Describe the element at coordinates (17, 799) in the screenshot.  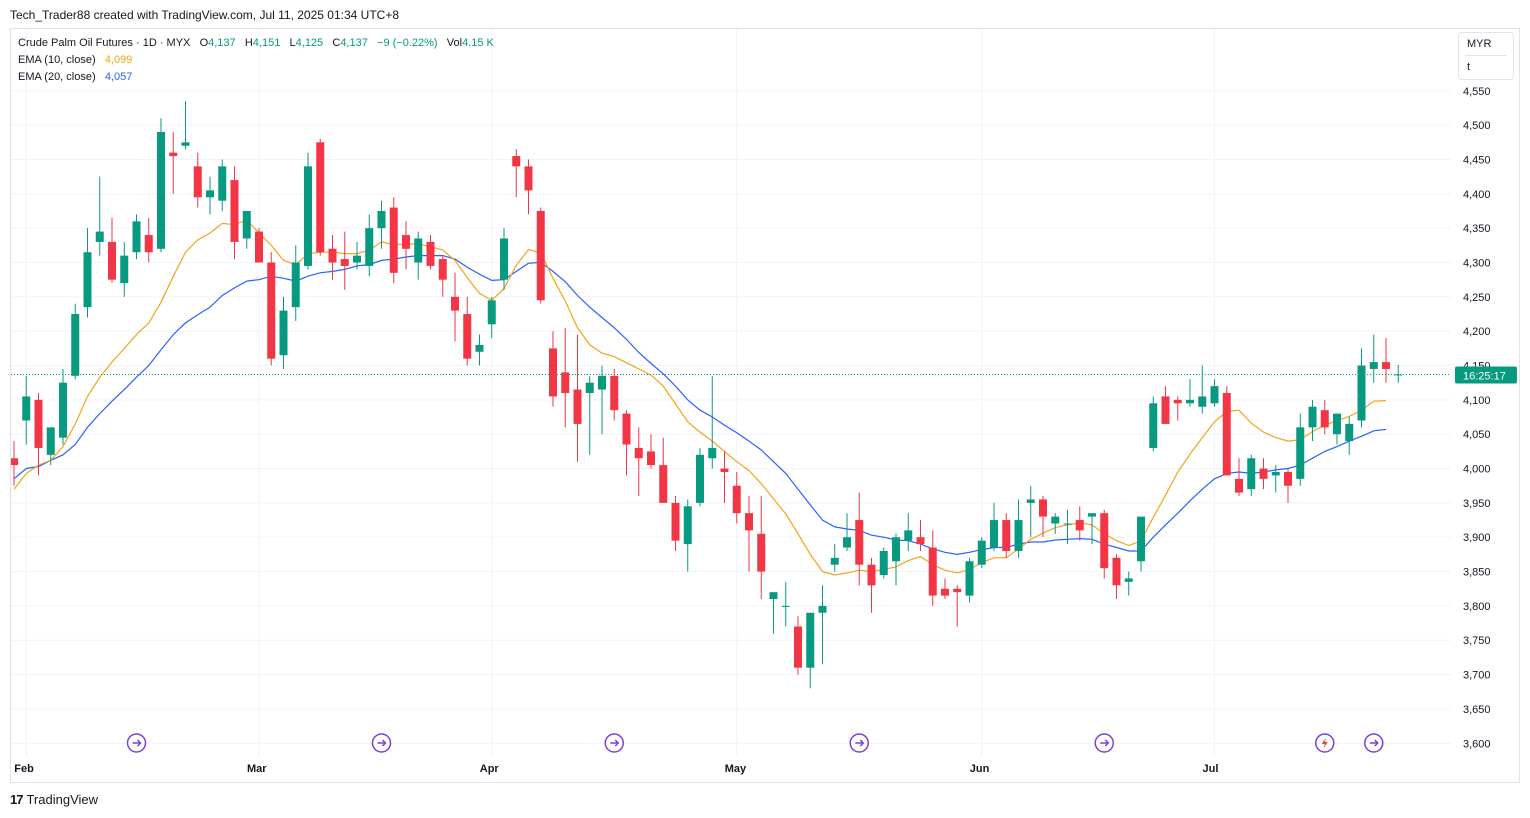
I see `tradingview-logo-icon: 17` at that location.